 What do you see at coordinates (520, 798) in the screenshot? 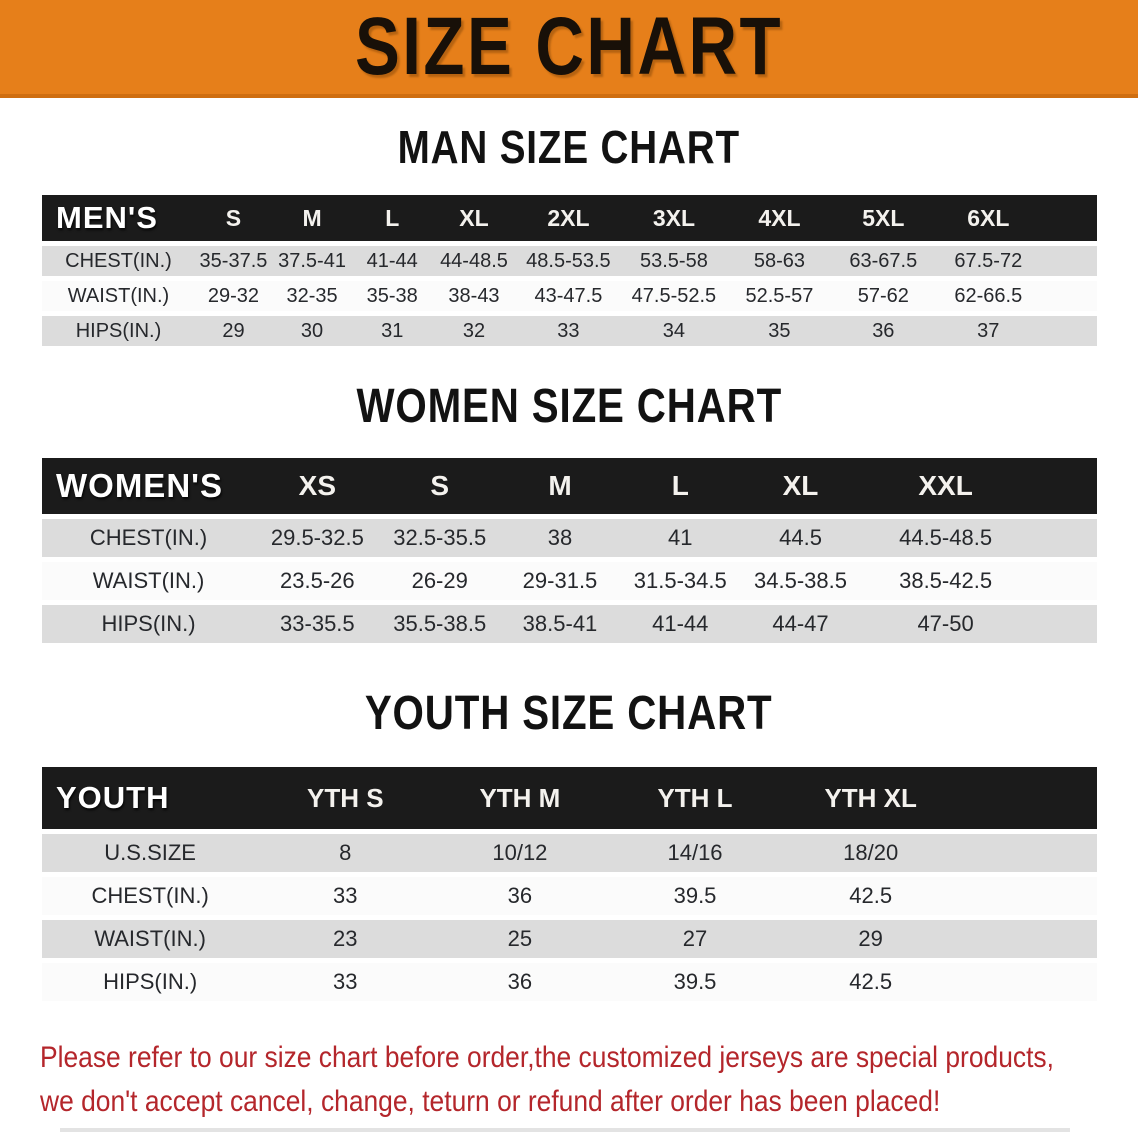
I see `column-header: YTH M` at bounding box center [520, 798].